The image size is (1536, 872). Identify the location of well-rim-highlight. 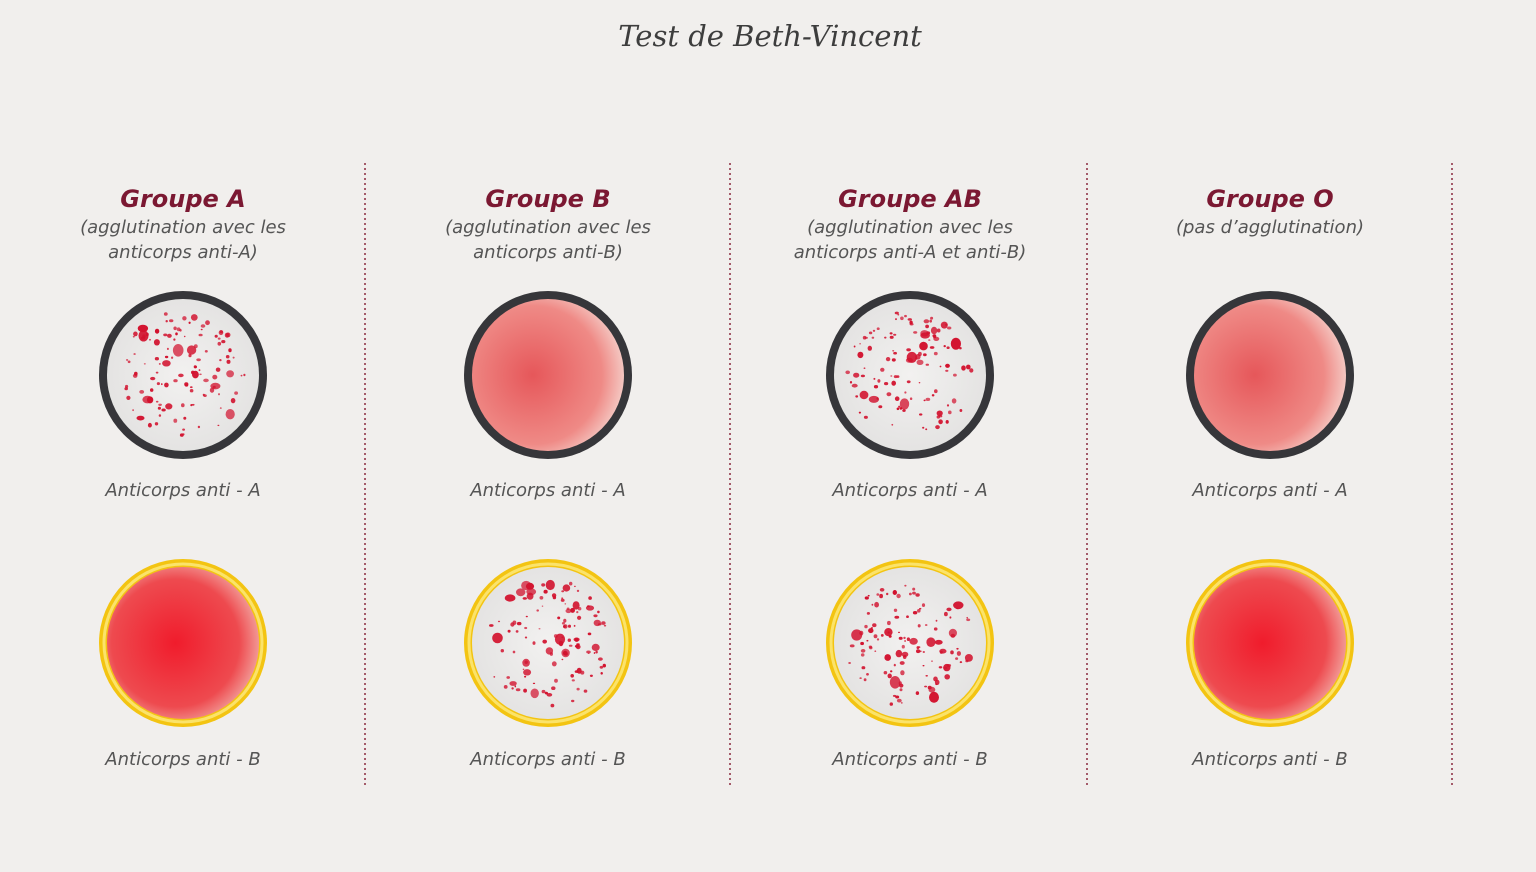
(1270, 643).